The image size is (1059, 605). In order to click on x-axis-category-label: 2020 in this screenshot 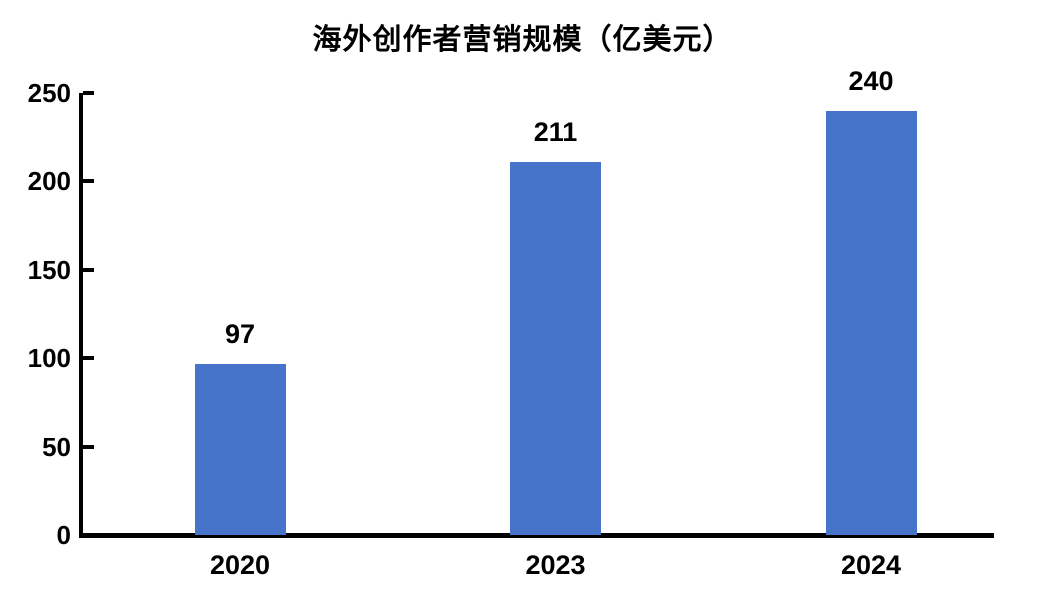, I will do `click(240, 565)`.